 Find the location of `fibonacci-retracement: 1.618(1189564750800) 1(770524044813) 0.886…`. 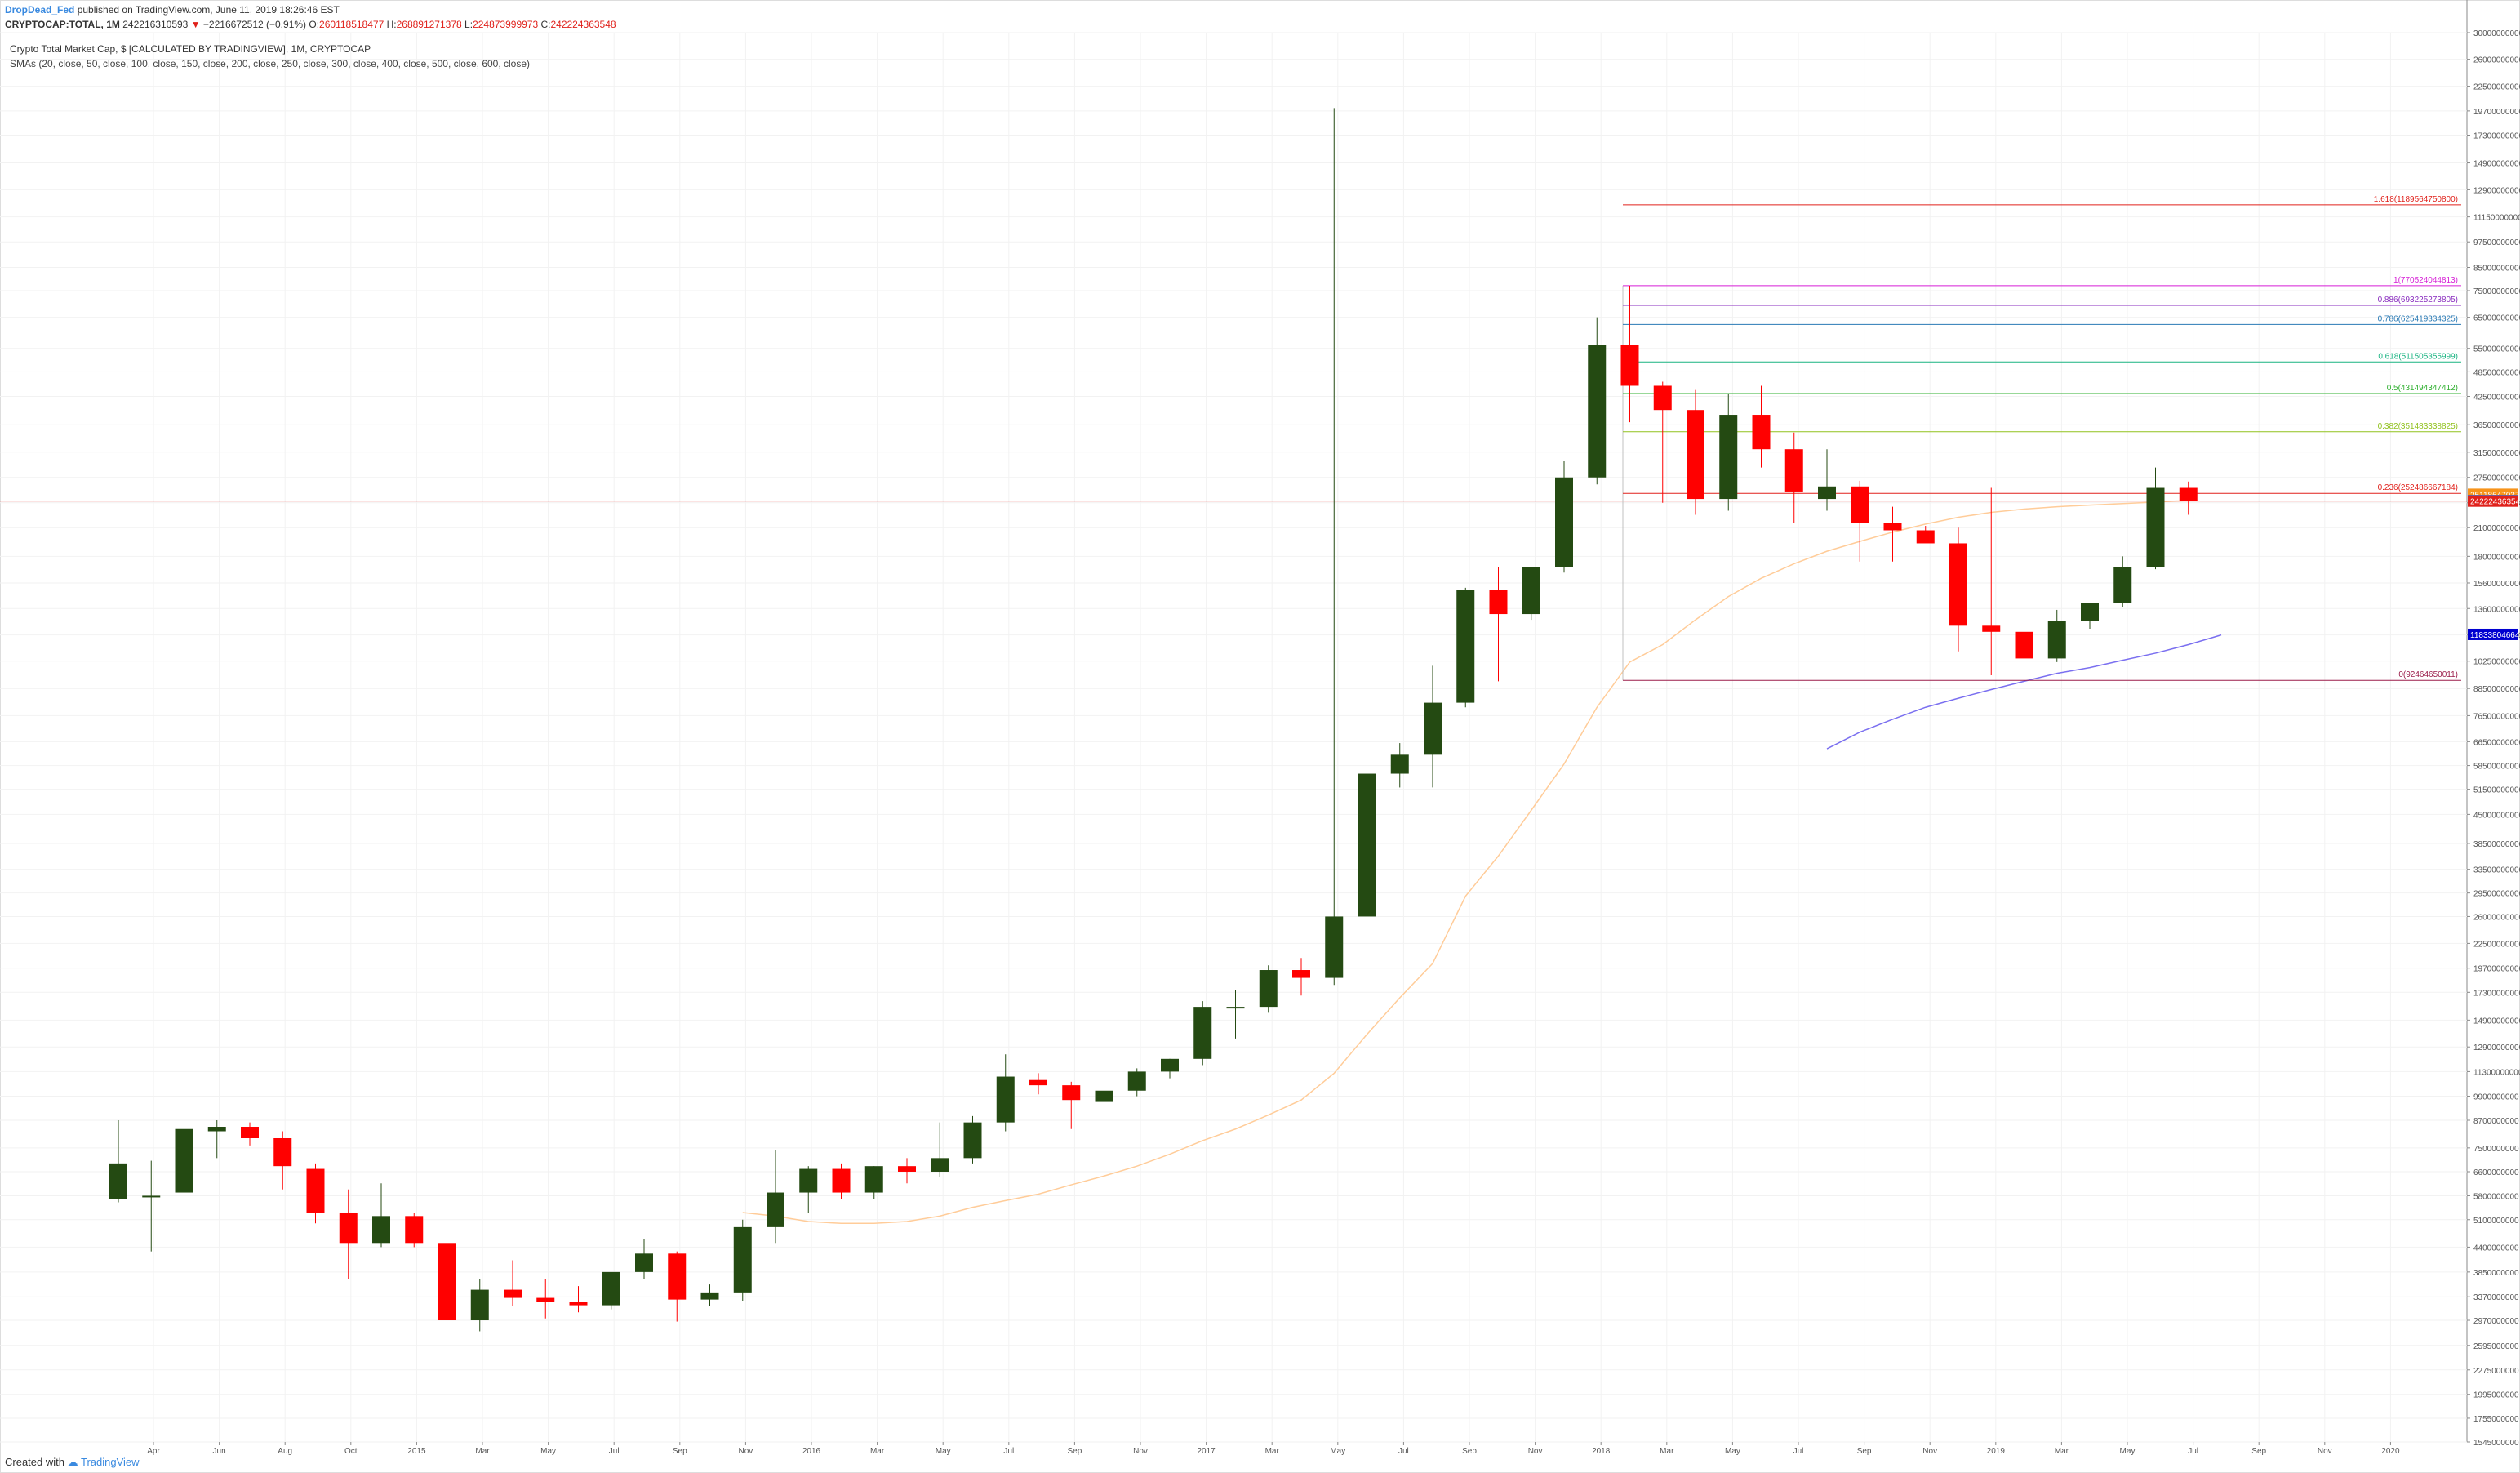

fibonacci-retracement: 1.618(1189564750800) 1(770524044813) 0.886… is located at coordinates (2042, 438).